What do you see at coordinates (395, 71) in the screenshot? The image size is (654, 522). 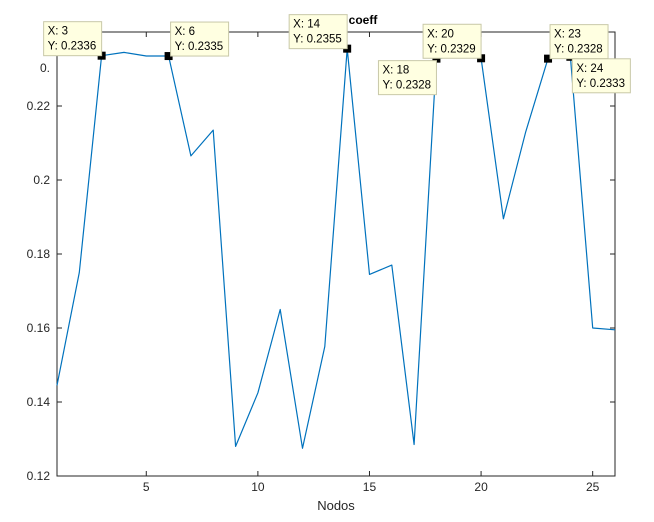 I see `datatip-x-text: X: 18` at bounding box center [395, 71].